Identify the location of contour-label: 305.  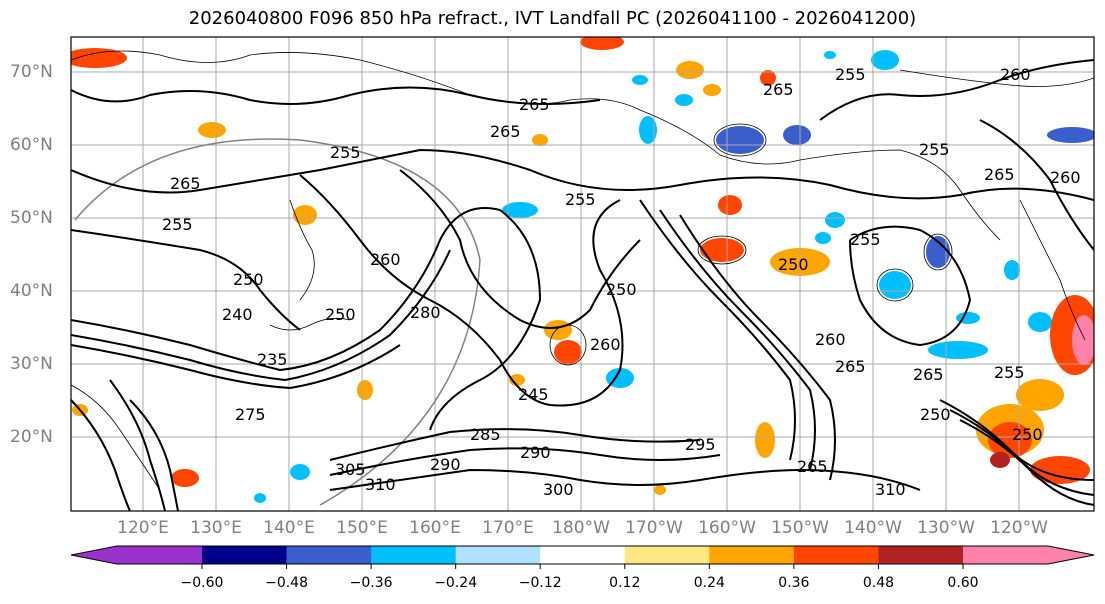
(350, 469).